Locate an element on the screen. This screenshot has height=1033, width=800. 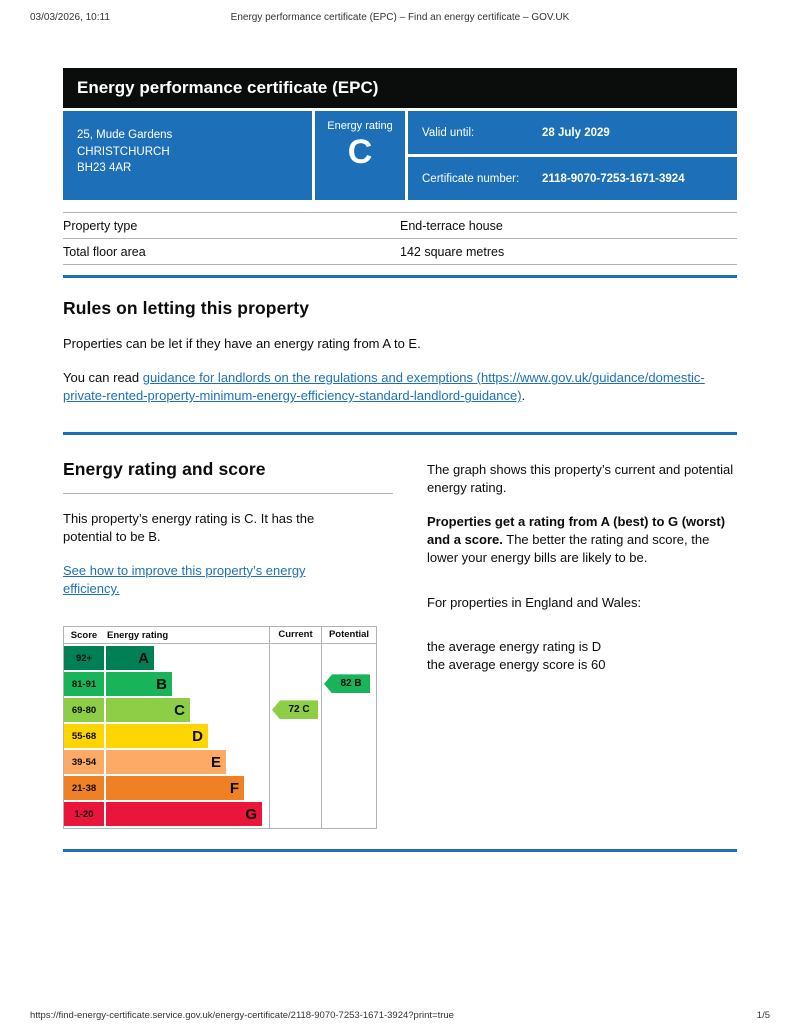
potential-rating-marker: 82 B is located at coordinates (347, 684).